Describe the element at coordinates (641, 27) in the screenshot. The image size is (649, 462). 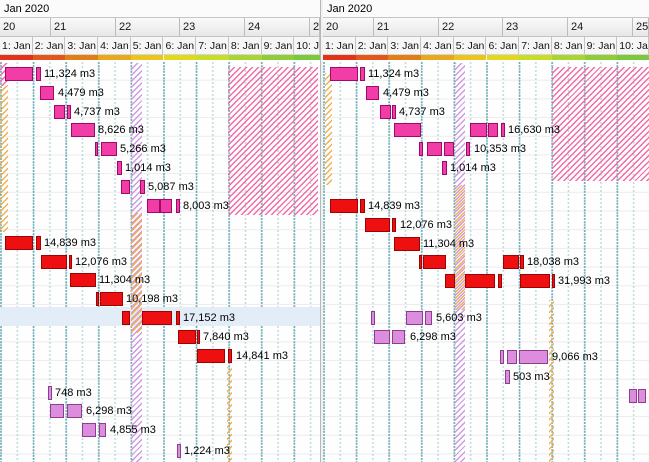
I see `day-header-cell: 25` at that location.